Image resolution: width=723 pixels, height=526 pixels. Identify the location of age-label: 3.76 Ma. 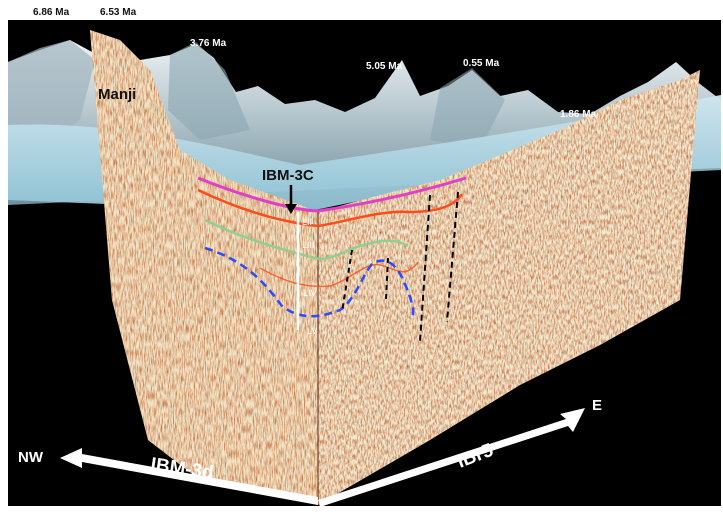
(208, 43).